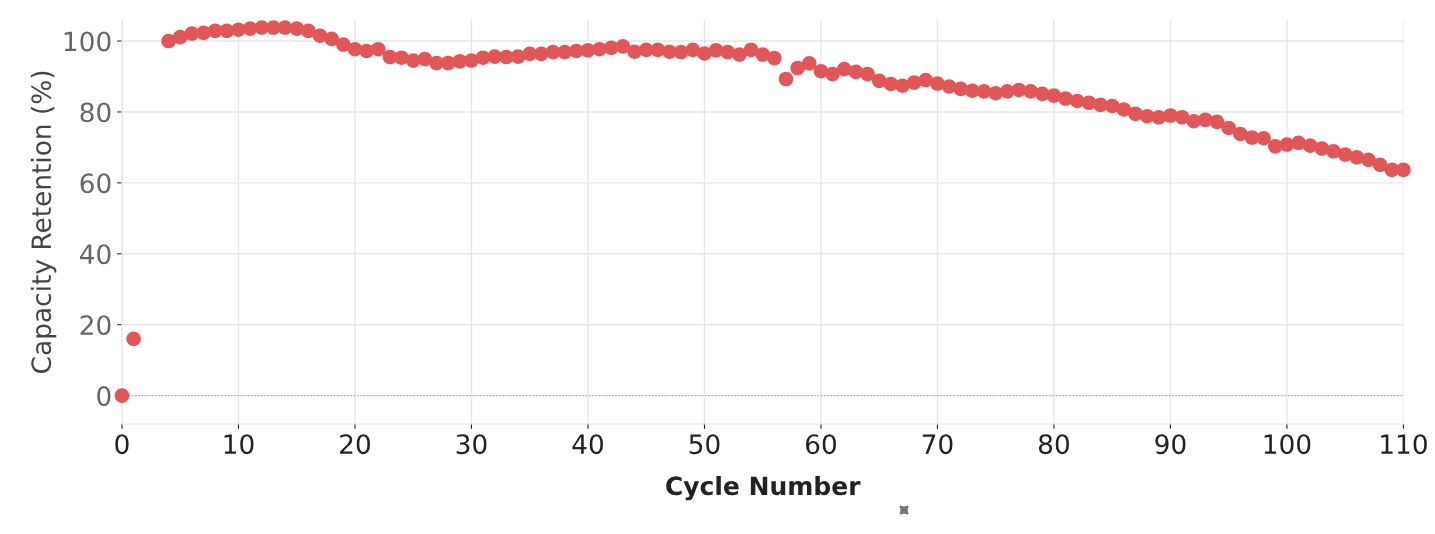 The height and width of the screenshot is (534, 1435). I want to click on x-tick-label: 80, so click(1053, 444).